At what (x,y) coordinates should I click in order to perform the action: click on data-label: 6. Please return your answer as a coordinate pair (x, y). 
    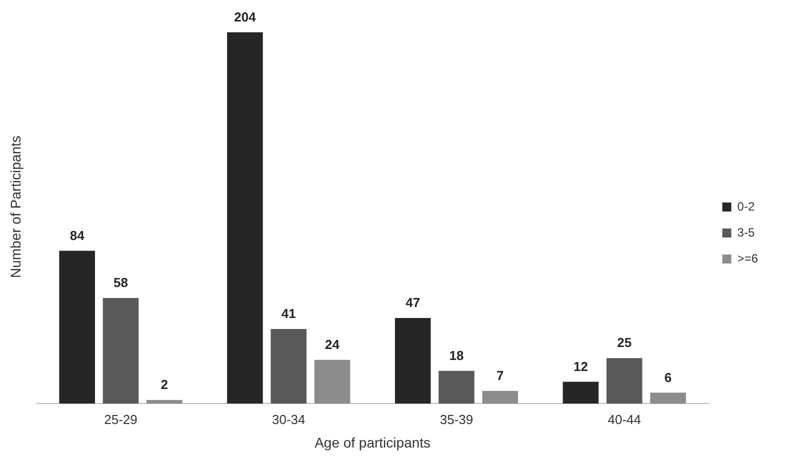
    Looking at the image, I should click on (668, 377).